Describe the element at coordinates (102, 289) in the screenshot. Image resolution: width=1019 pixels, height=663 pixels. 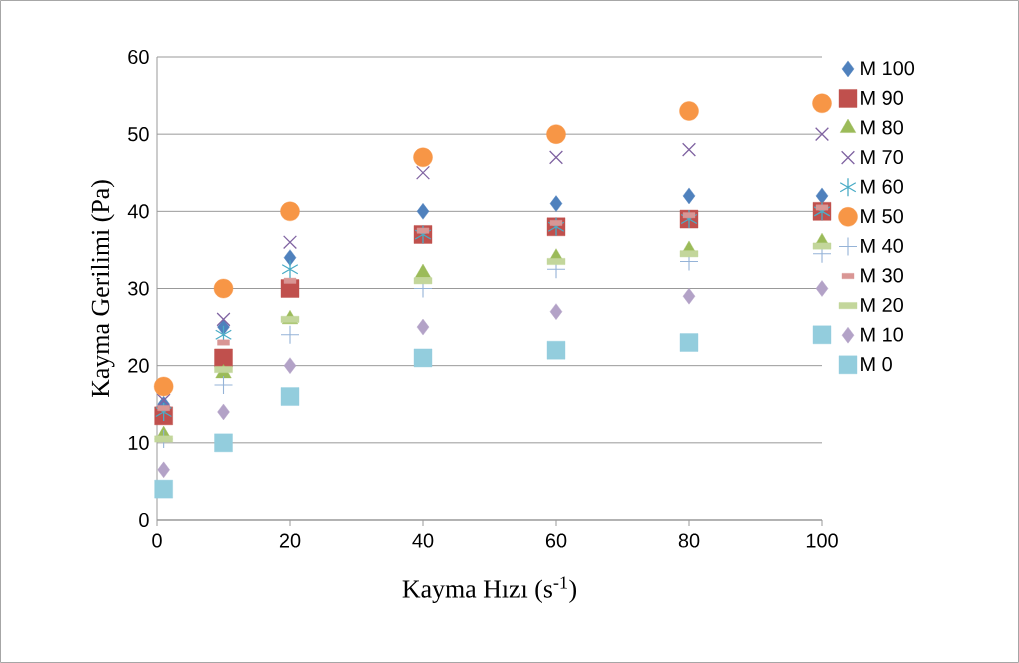
I see `y-axis-title: Kayma Gerilimi (Pa)` at that location.